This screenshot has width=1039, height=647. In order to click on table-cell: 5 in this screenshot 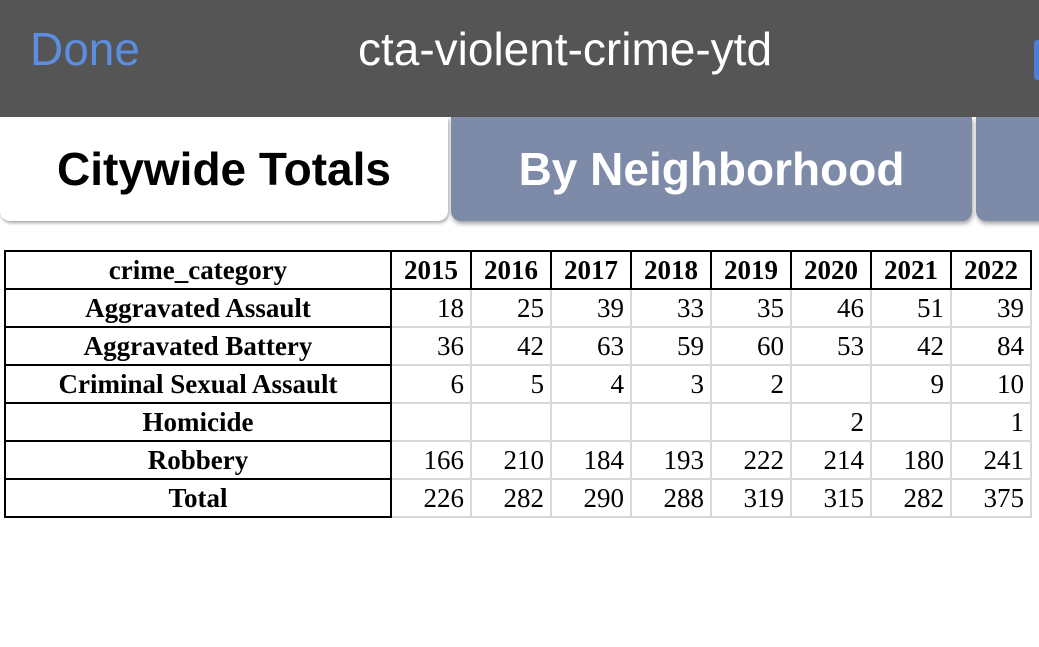, I will do `click(511, 384)`.